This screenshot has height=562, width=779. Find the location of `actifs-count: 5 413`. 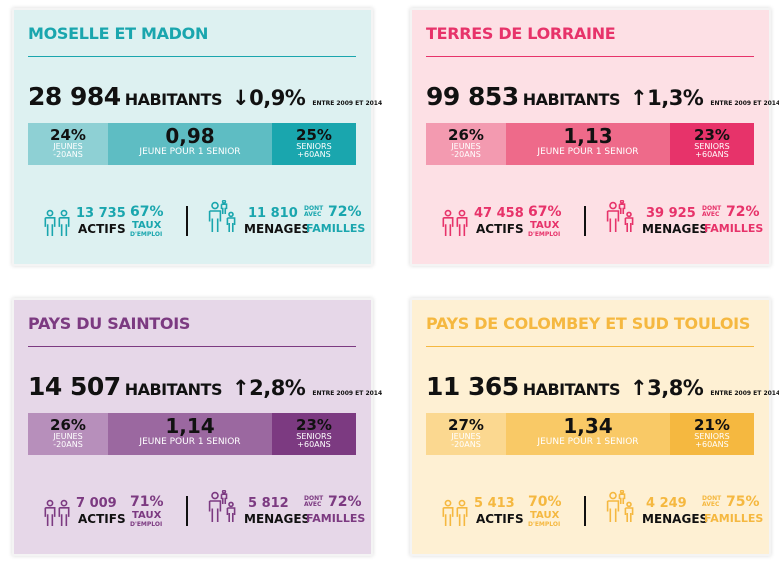

actifs-count: 5 413 is located at coordinates (494, 503).